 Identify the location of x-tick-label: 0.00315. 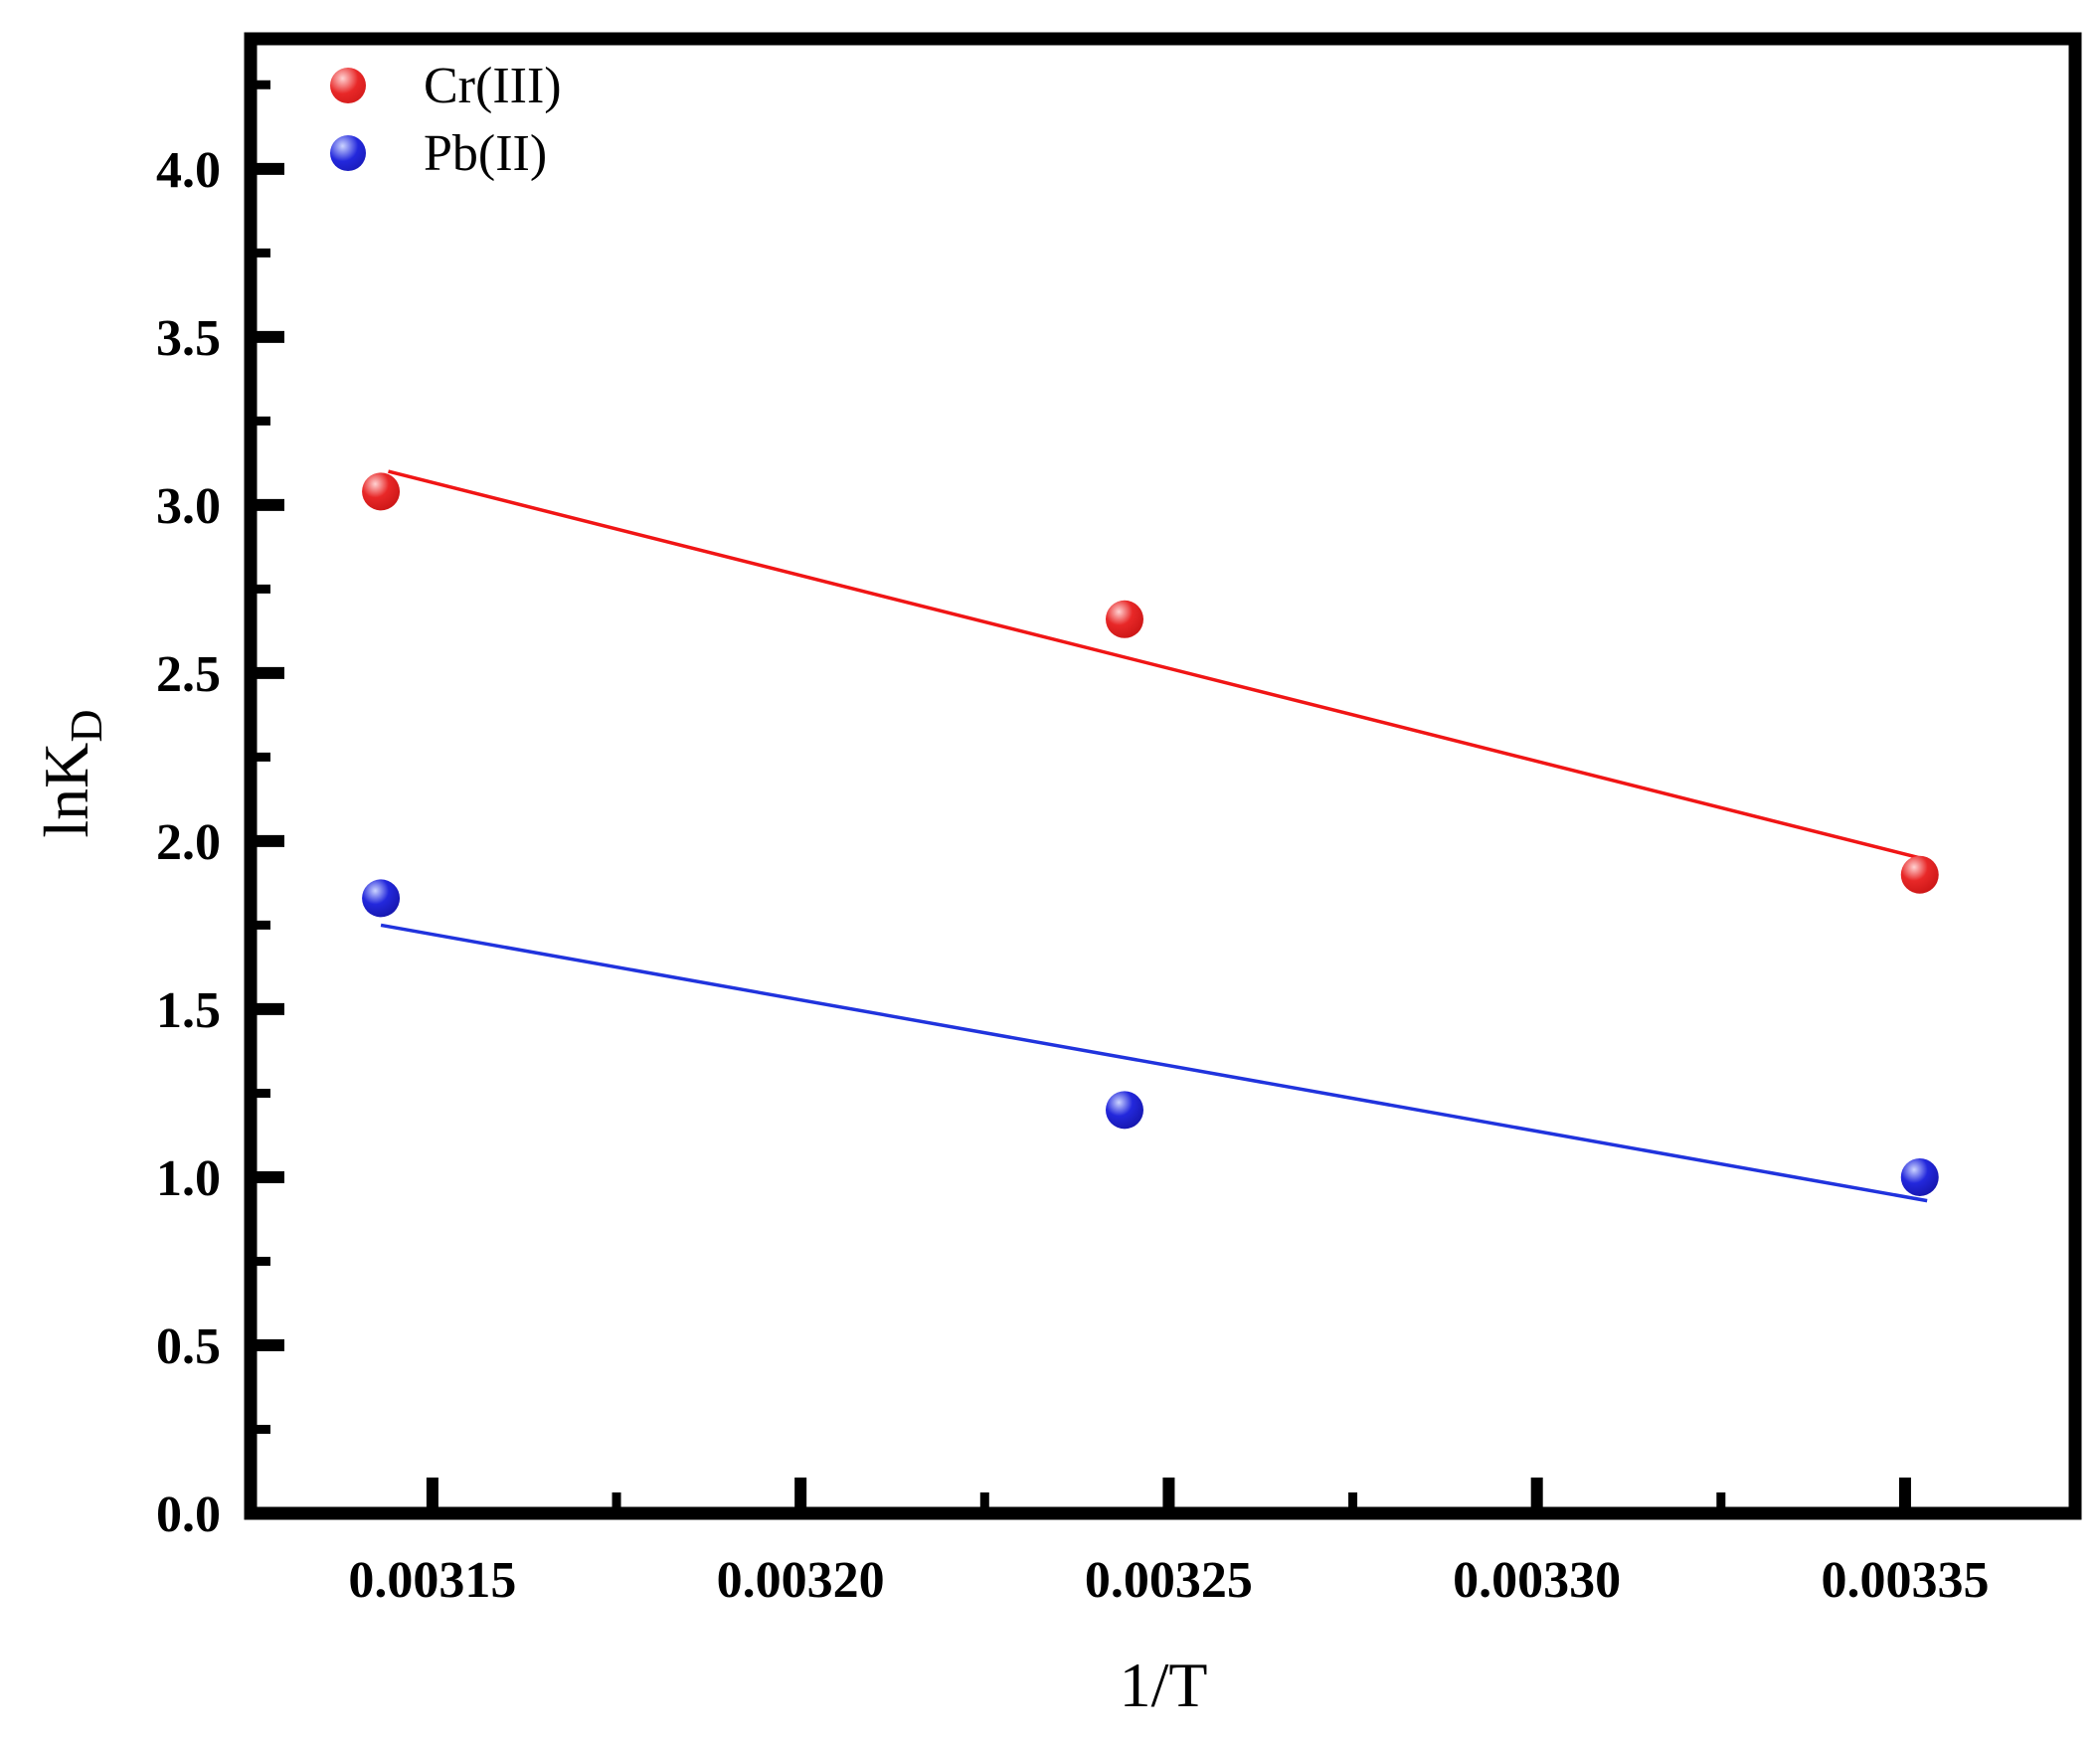
(432, 1580).